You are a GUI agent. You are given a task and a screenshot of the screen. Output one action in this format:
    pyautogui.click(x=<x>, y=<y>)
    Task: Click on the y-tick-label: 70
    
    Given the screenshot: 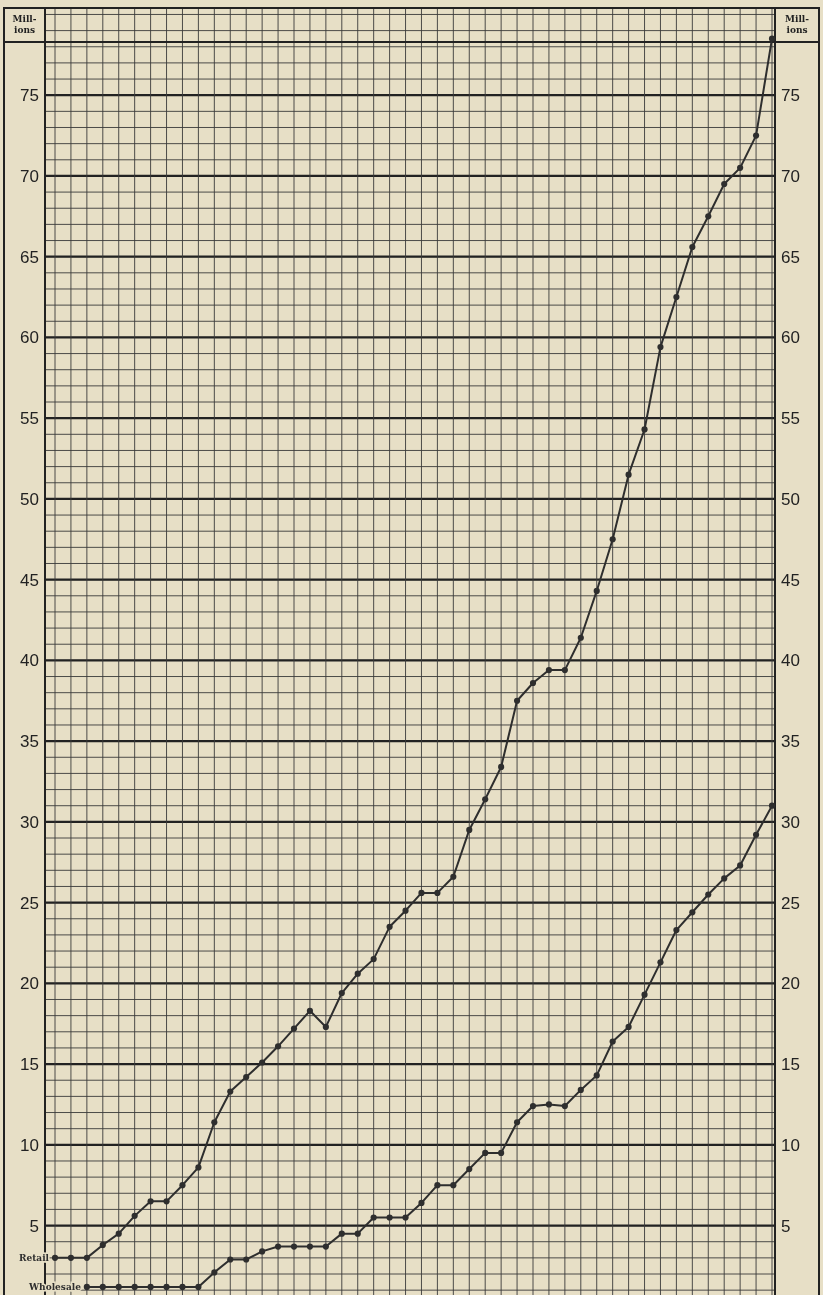 What is the action you would take?
    pyautogui.click(x=29, y=176)
    